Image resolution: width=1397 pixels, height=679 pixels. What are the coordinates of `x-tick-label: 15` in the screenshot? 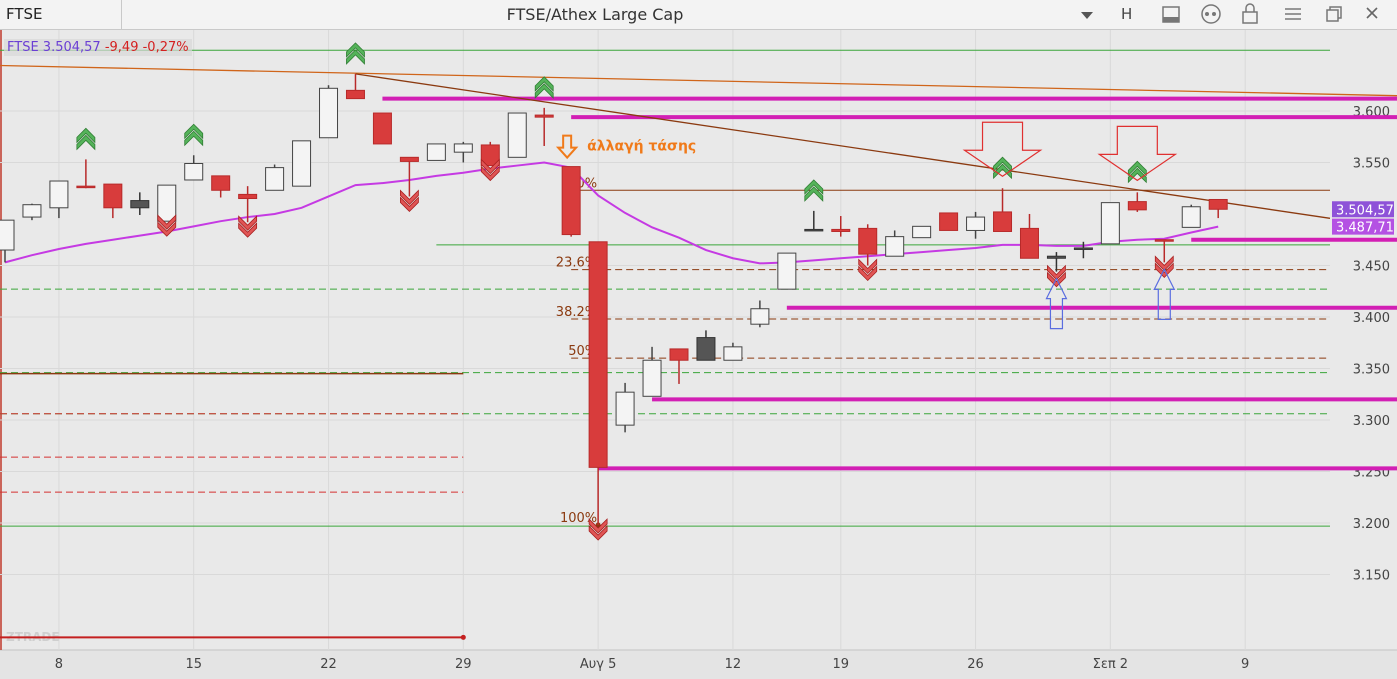 It's located at (193, 664).